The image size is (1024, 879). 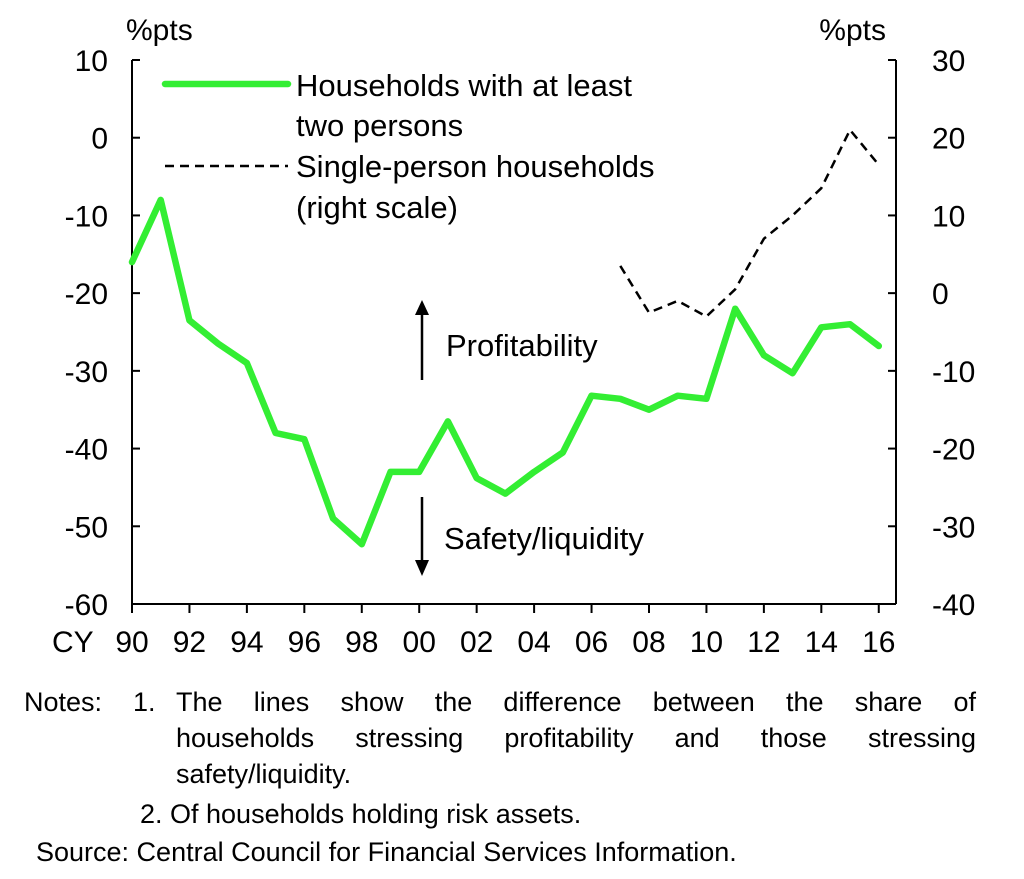 I want to click on right-unit-label: %pts, so click(x=852, y=30).